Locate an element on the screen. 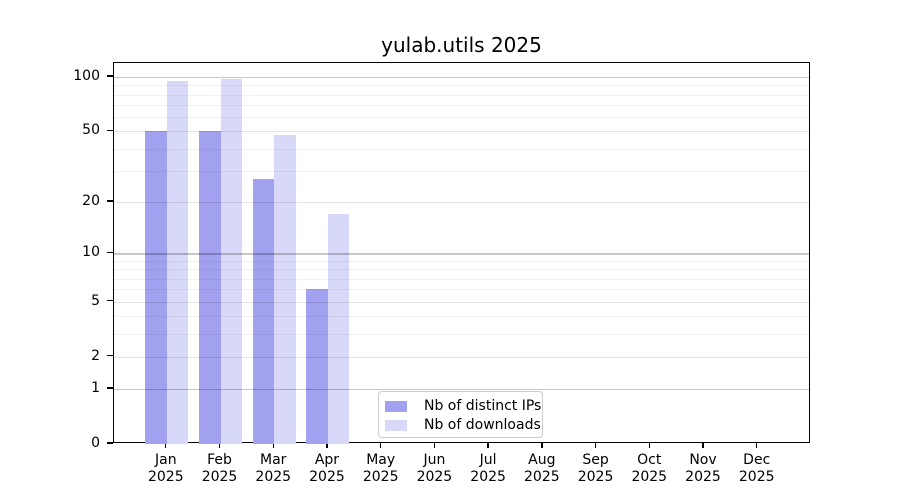 Image resolution: width=900 pixels, height=500 pixels. x-tick-may is located at coordinates (380, 445).